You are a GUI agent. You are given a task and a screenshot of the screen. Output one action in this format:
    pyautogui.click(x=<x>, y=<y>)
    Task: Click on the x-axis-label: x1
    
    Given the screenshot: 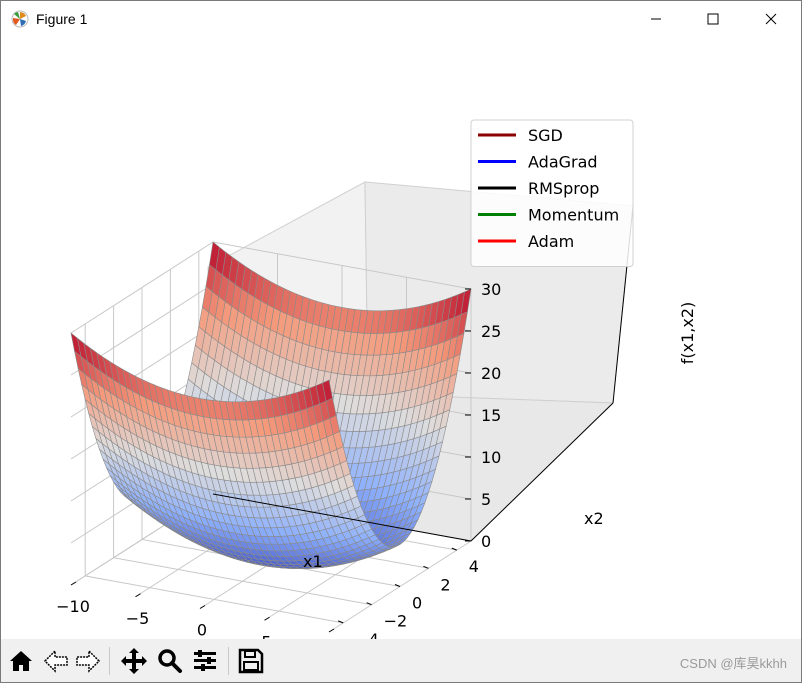 What is the action you would take?
    pyautogui.click(x=313, y=561)
    